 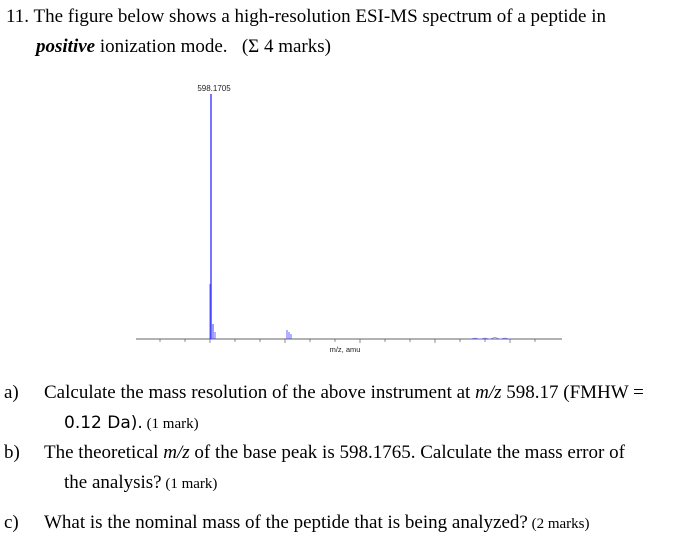 What do you see at coordinates (18, 16) in the screenshot?
I see `question-number: 11.` at bounding box center [18, 16].